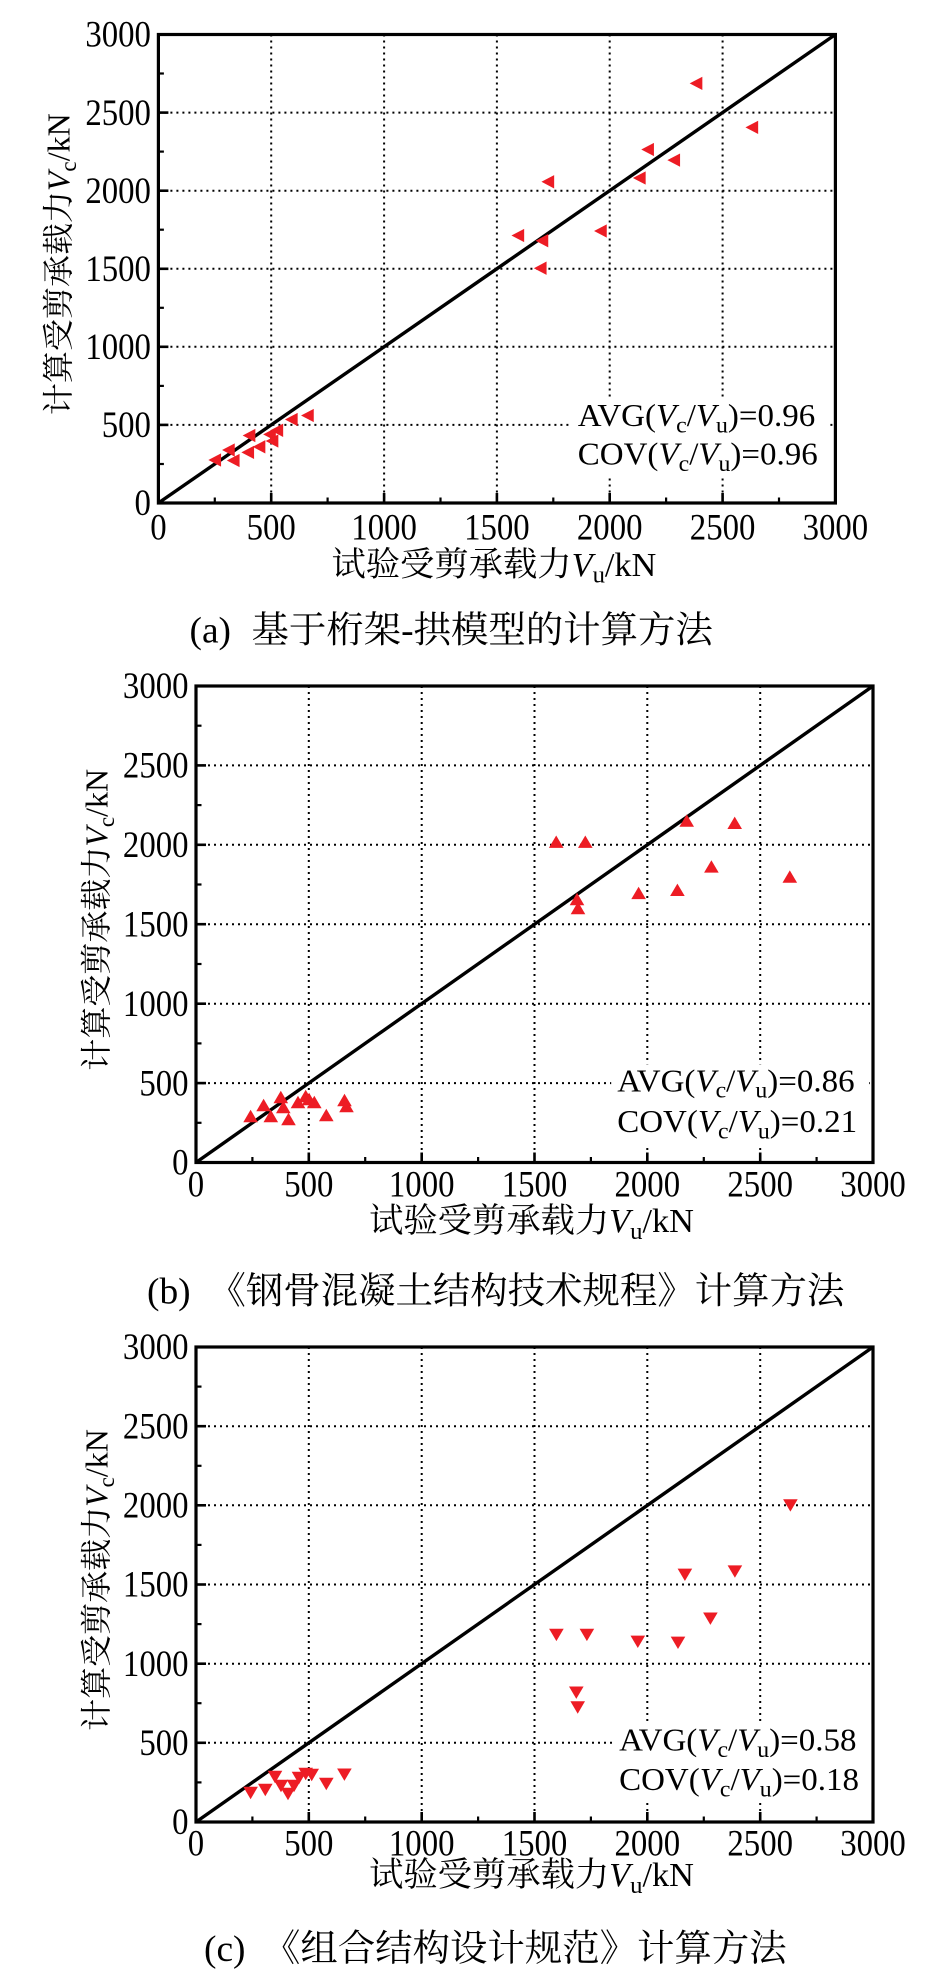  Describe the element at coordinates (812, 1739) in the screenshot. I see `svg-text: )=0.58` at that location.